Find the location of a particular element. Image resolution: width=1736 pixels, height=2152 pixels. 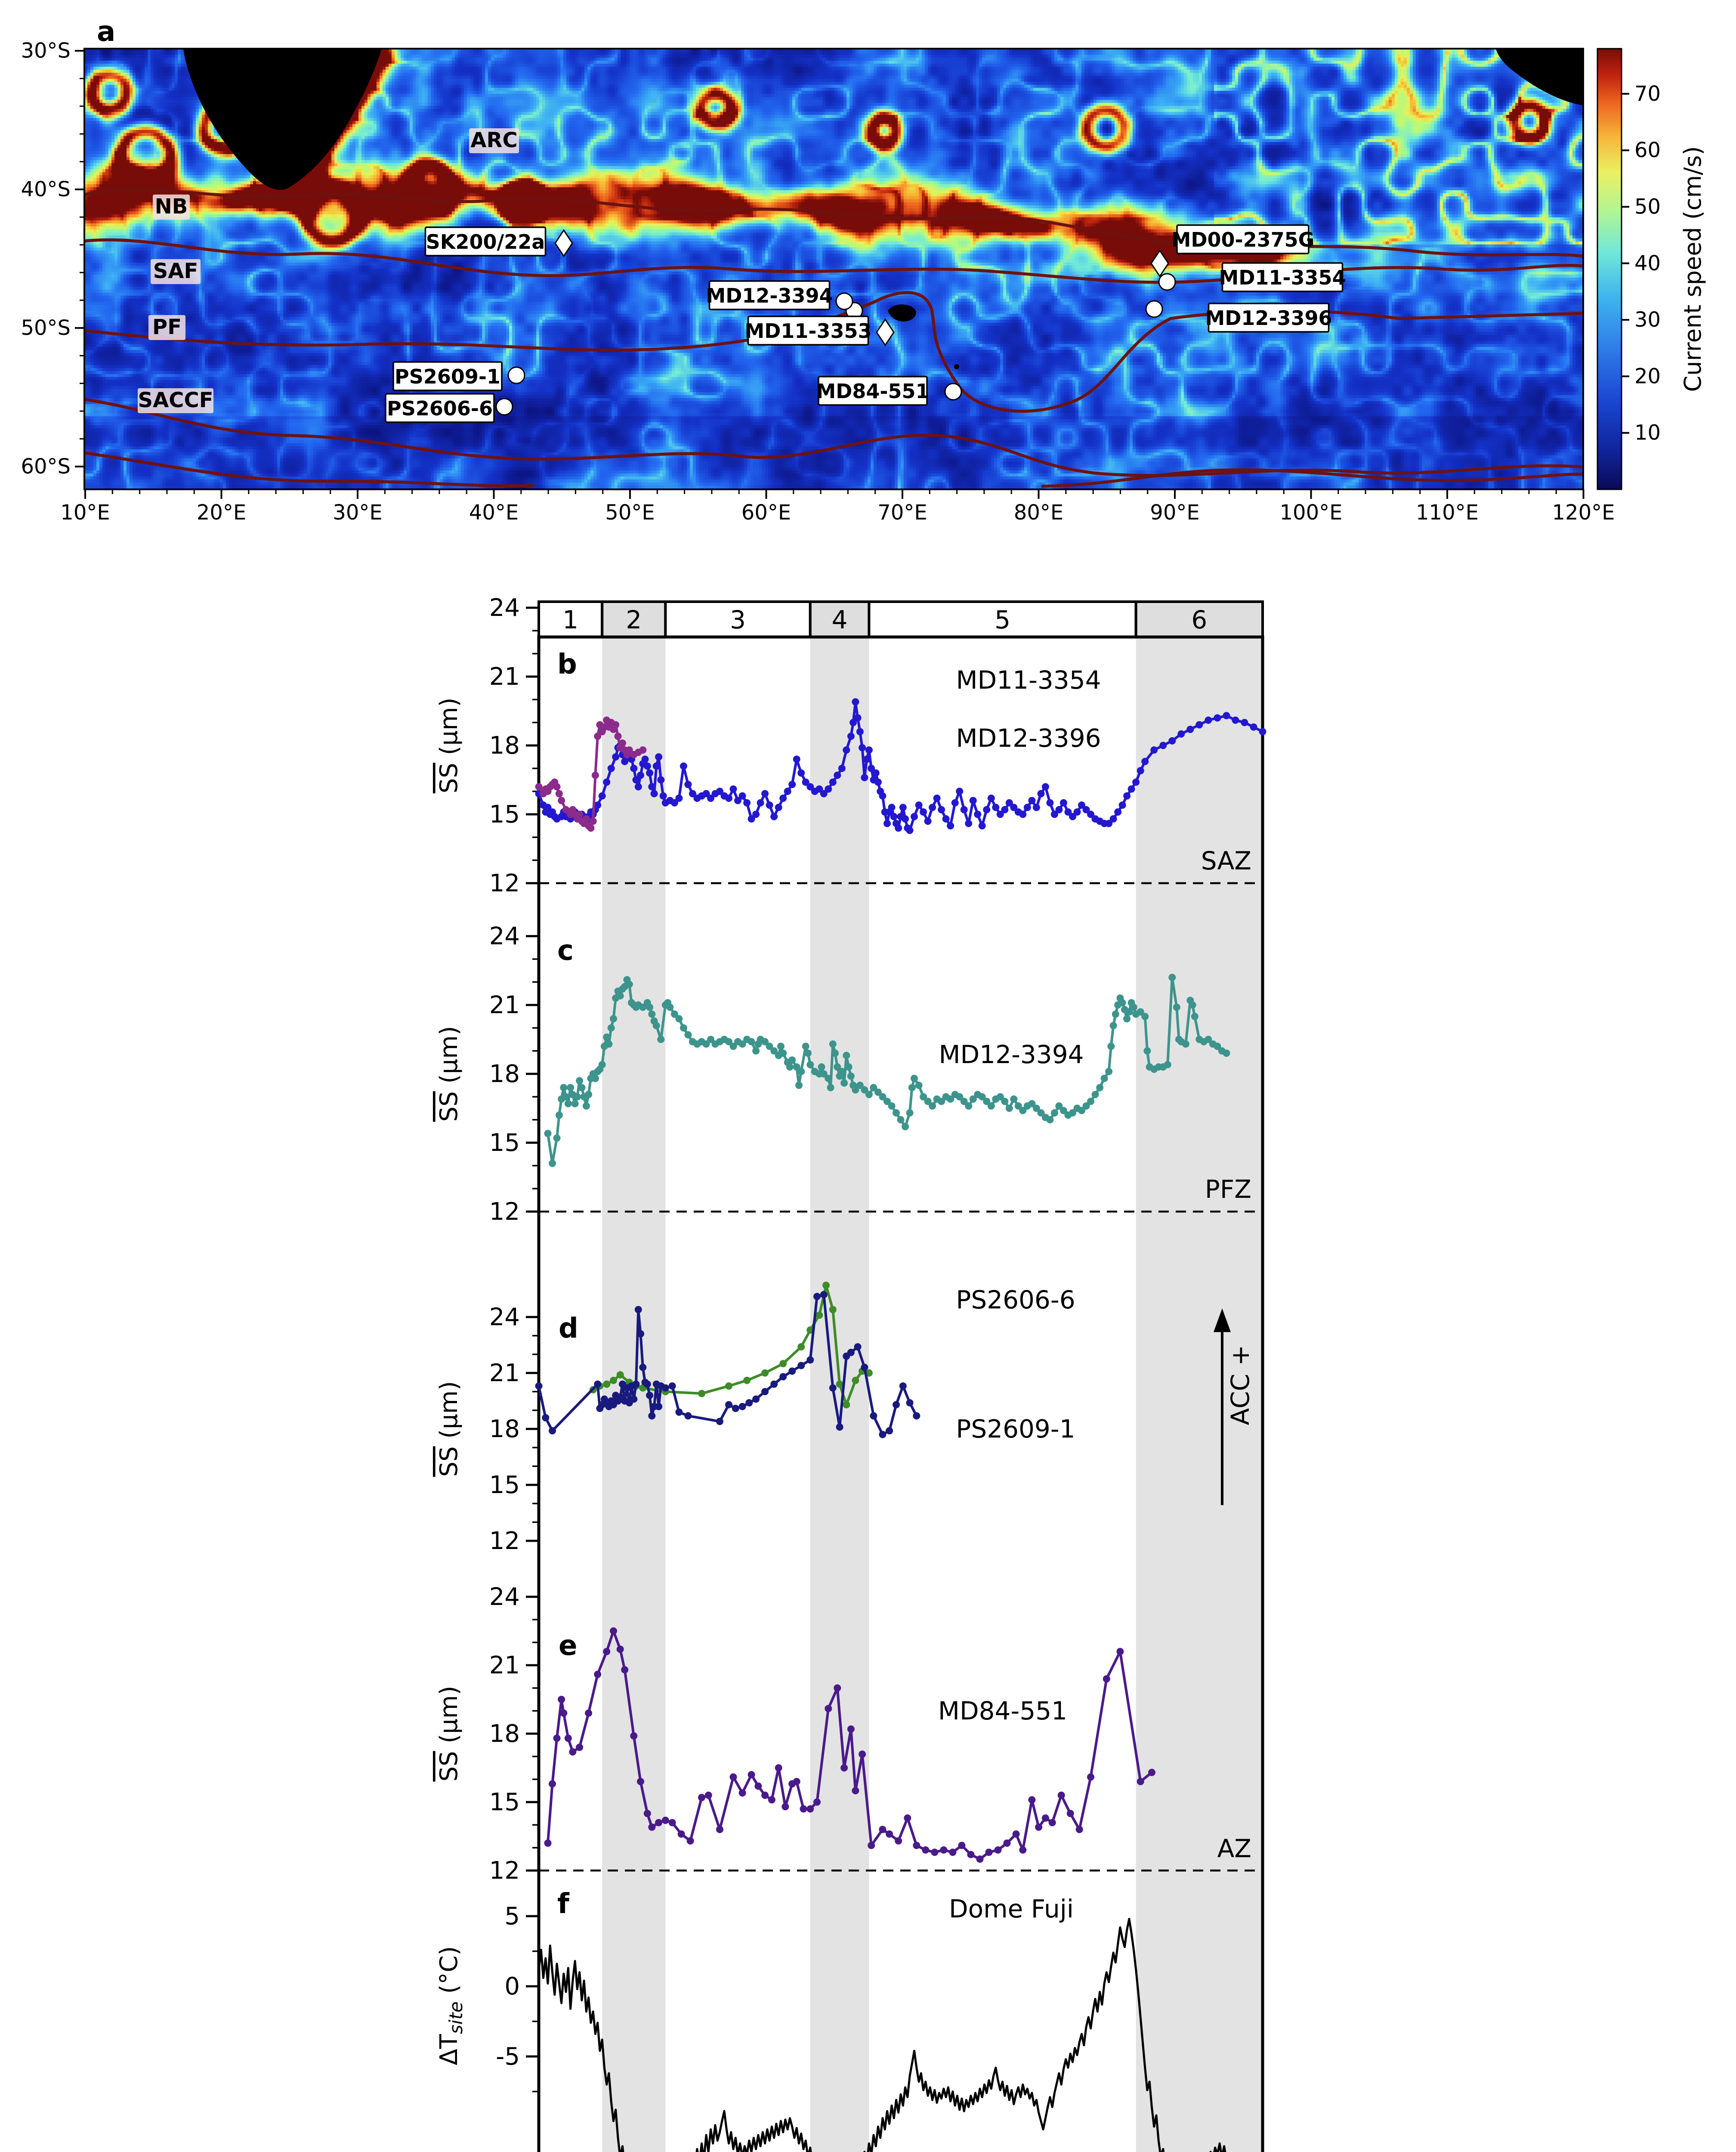

mis-stage-number: 4 is located at coordinates (840, 619).